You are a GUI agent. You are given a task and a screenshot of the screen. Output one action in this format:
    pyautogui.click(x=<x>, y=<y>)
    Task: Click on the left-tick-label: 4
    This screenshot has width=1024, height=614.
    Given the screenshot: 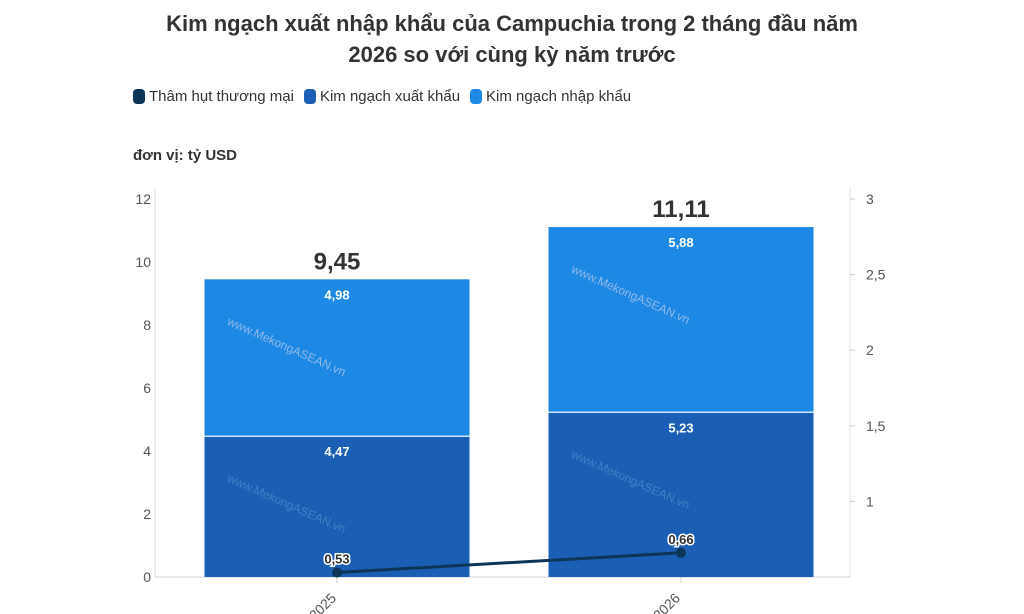 What is the action you would take?
    pyautogui.click(x=147, y=451)
    